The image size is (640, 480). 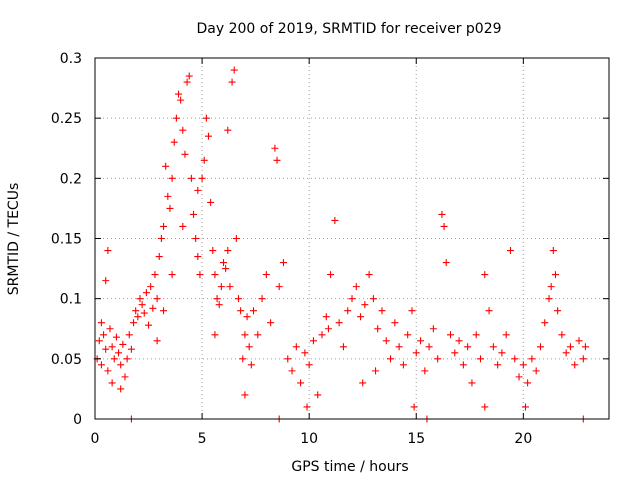 What do you see at coordinates (202, 439) in the screenshot?
I see `x-tick-label: 5` at bounding box center [202, 439].